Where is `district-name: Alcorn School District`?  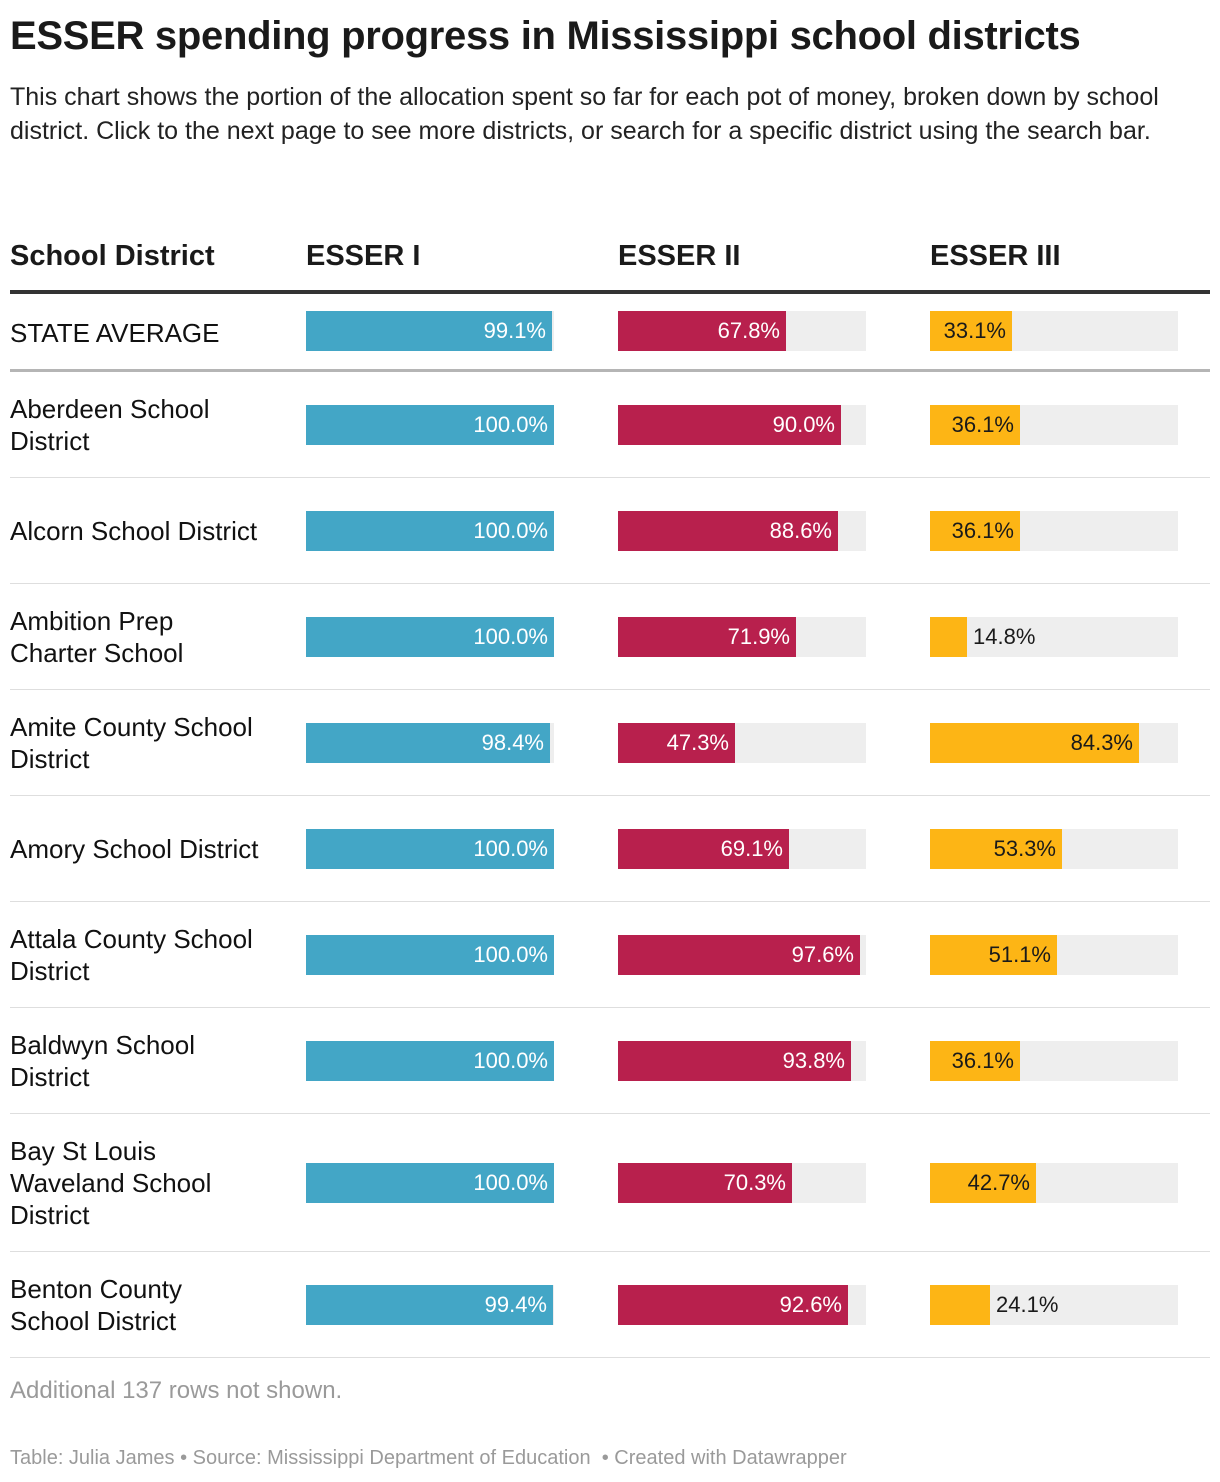 district-name: Alcorn School District is located at coordinates (134, 531).